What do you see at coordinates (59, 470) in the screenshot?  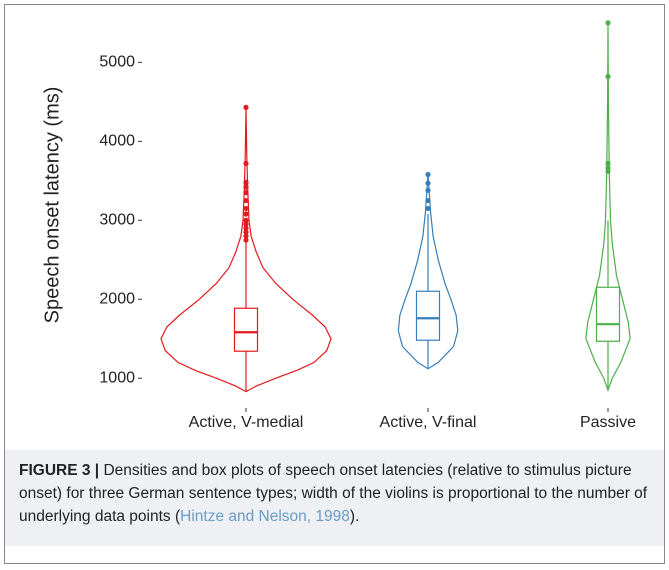 I see `caption-label: FIGURE 3 |` at bounding box center [59, 470].